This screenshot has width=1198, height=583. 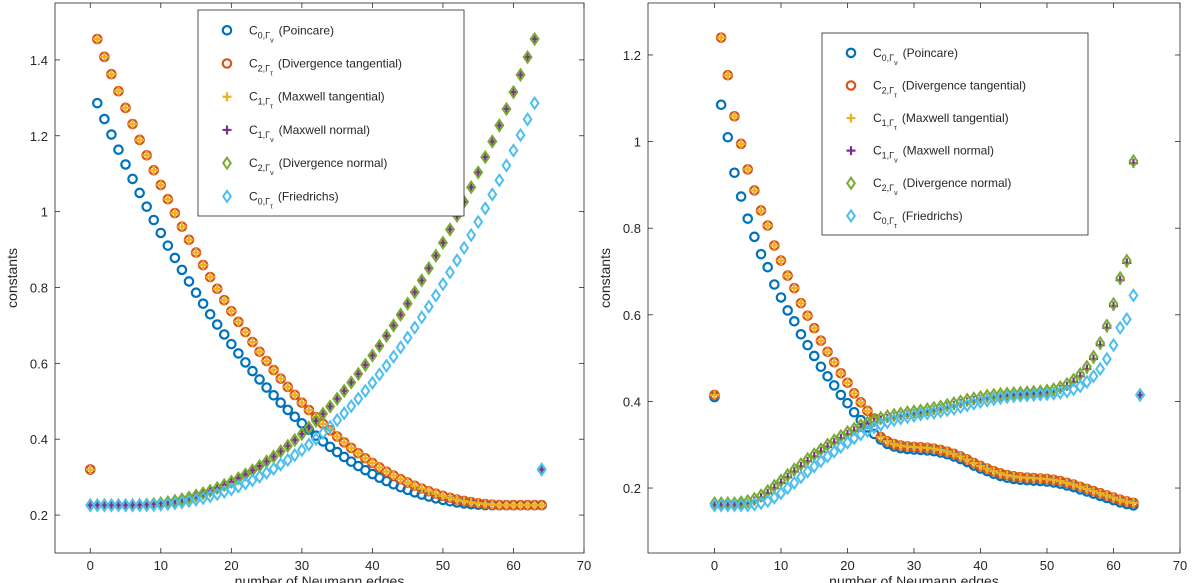 What do you see at coordinates (632, 488) in the screenshot?
I see `y-tick-label: 0.2` at bounding box center [632, 488].